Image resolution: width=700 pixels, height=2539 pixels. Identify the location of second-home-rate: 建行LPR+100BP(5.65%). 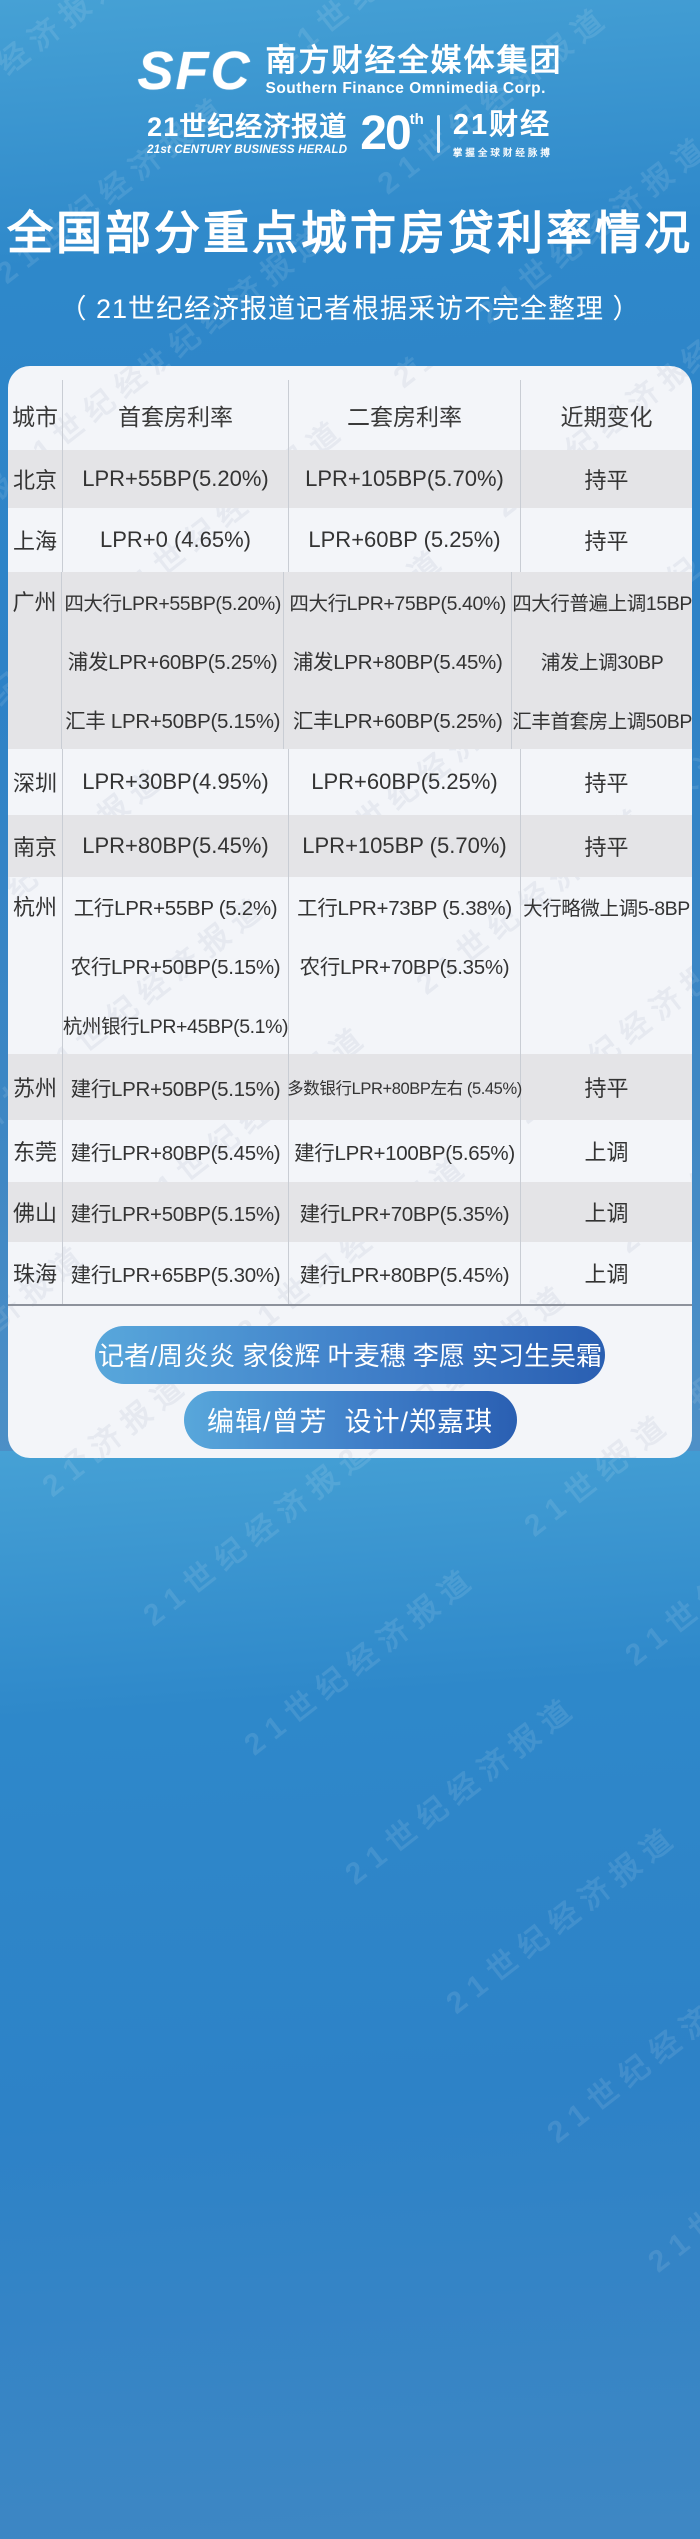
(404, 1153).